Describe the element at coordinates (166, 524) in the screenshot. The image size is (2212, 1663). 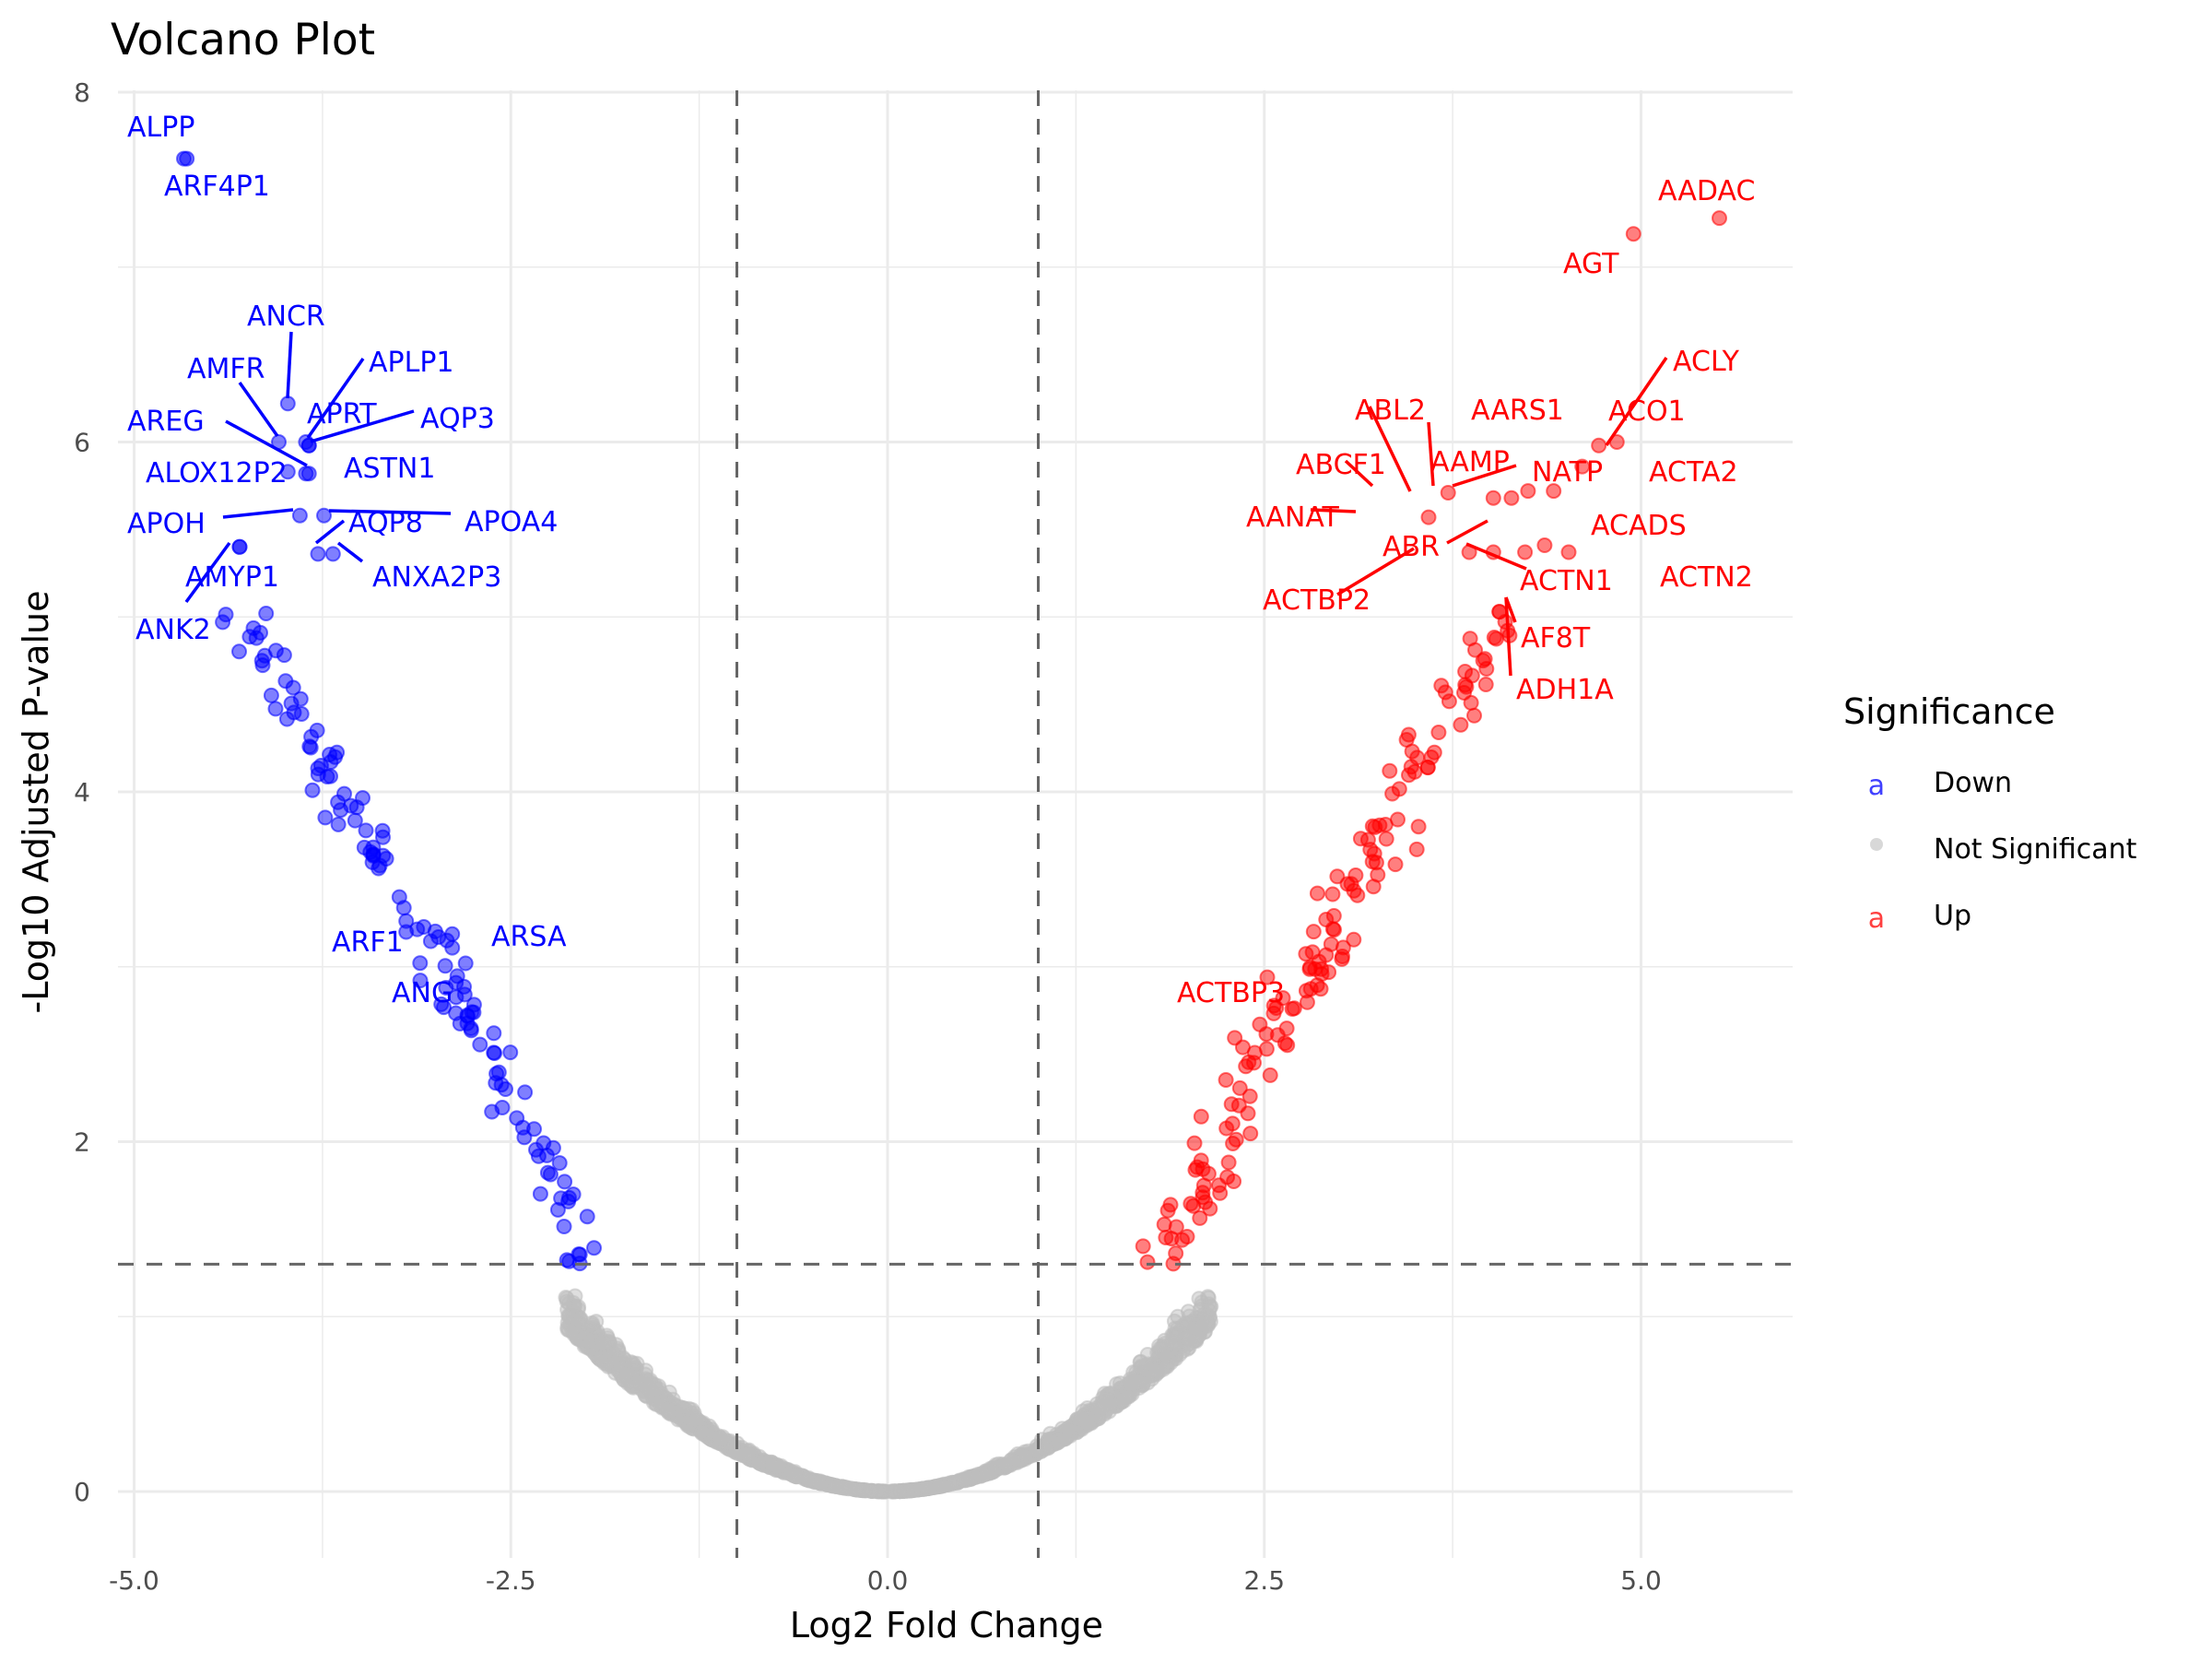
I see `gene-label-apoh: APOH` at that location.